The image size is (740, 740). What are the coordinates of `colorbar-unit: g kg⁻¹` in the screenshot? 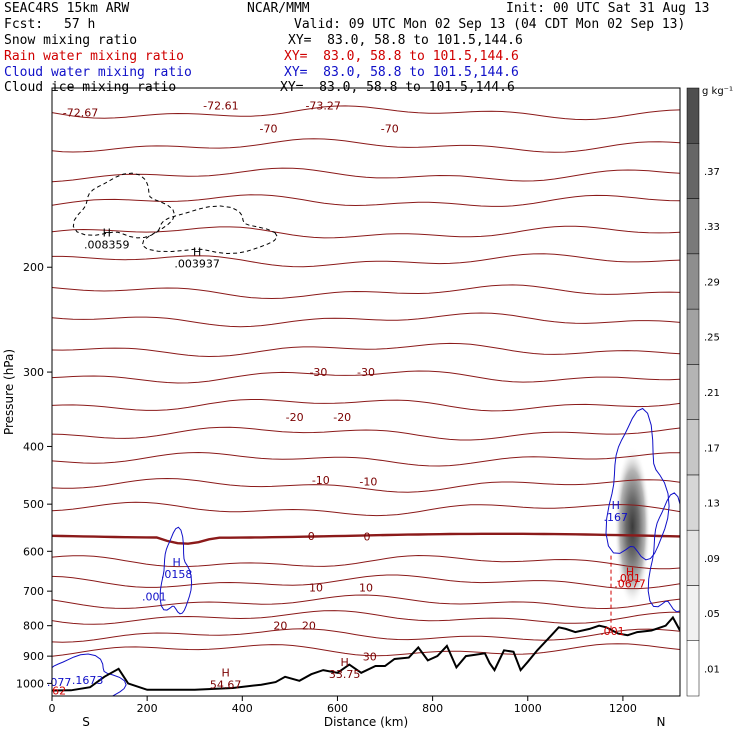 It's located at (717, 91).